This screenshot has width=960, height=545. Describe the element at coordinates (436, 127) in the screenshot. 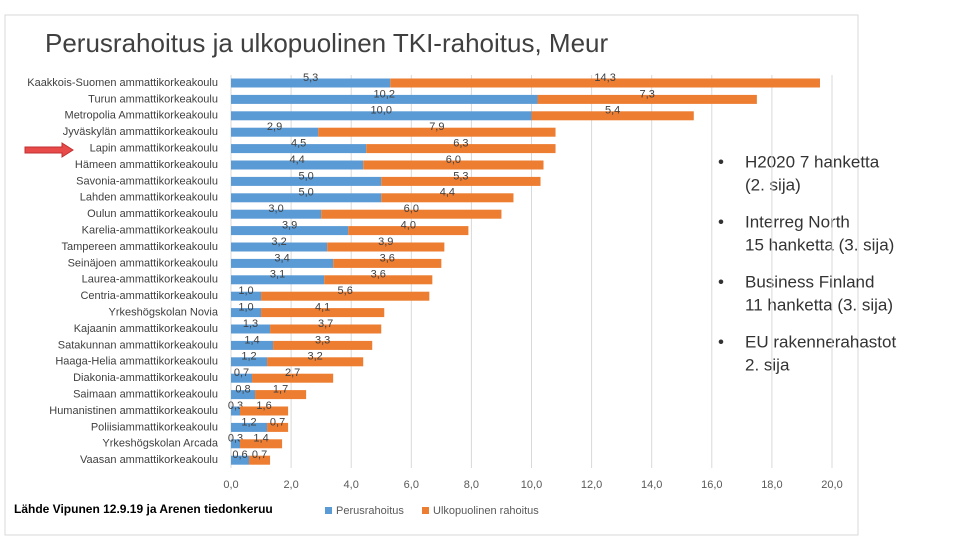

I see `value-label: 7,9` at that location.